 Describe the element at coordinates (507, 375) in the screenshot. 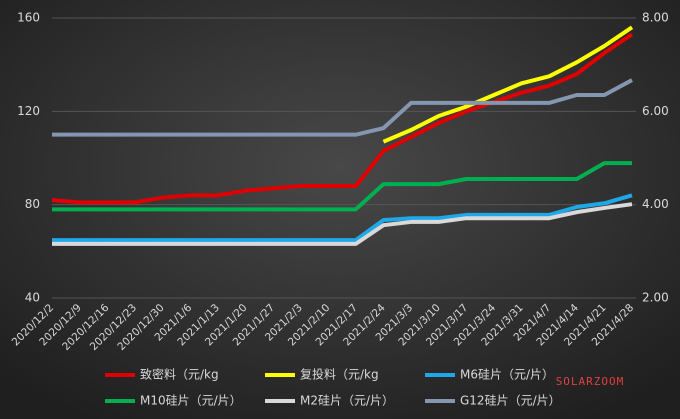

I see `legend-label: M6硅片（元/片）` at that location.